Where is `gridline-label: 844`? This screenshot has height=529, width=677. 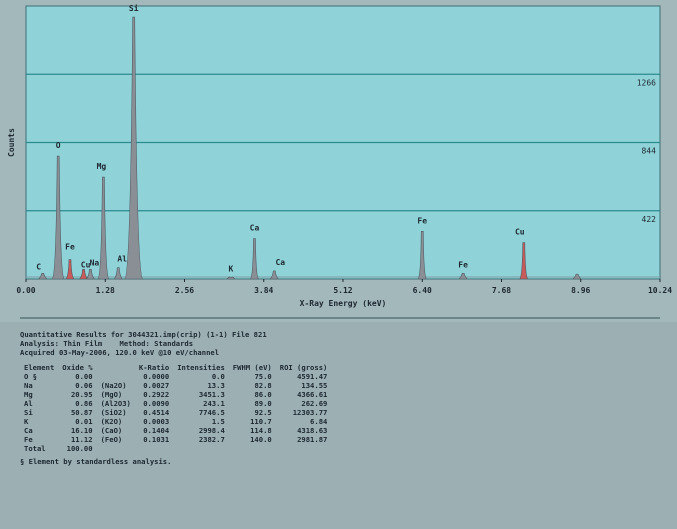
gridline-label: 844 is located at coordinates (649, 151).